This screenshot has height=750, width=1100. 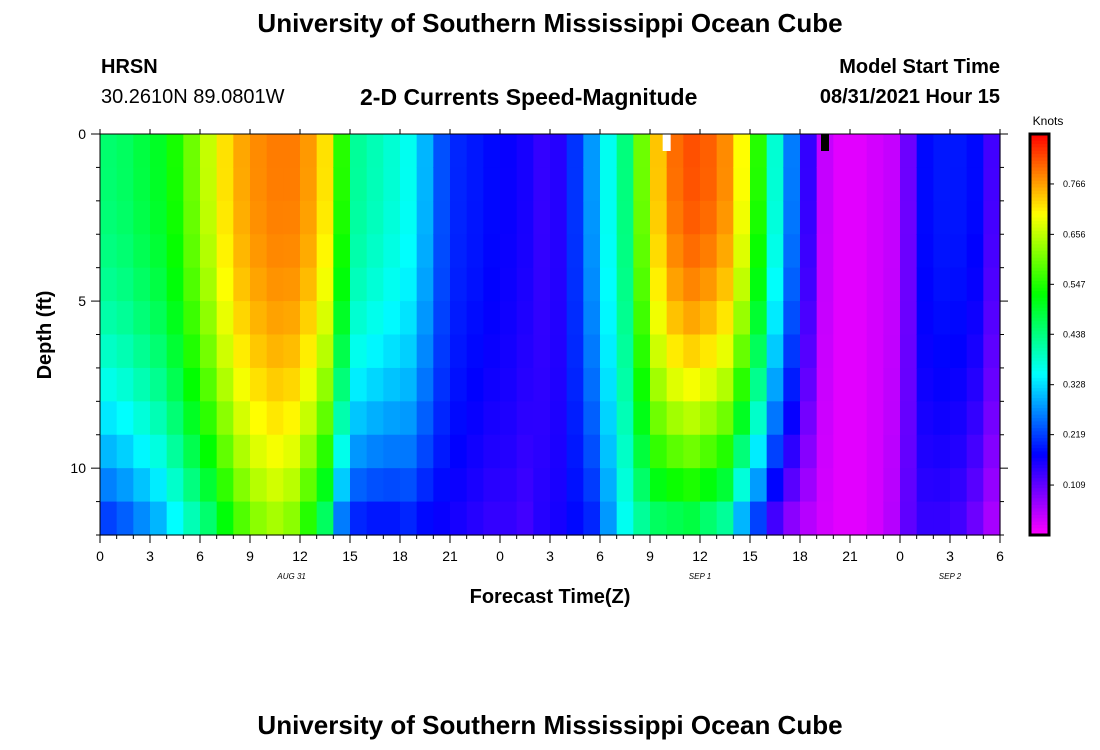 What do you see at coordinates (900, 556) in the screenshot?
I see `x-tick-label: 0` at bounding box center [900, 556].